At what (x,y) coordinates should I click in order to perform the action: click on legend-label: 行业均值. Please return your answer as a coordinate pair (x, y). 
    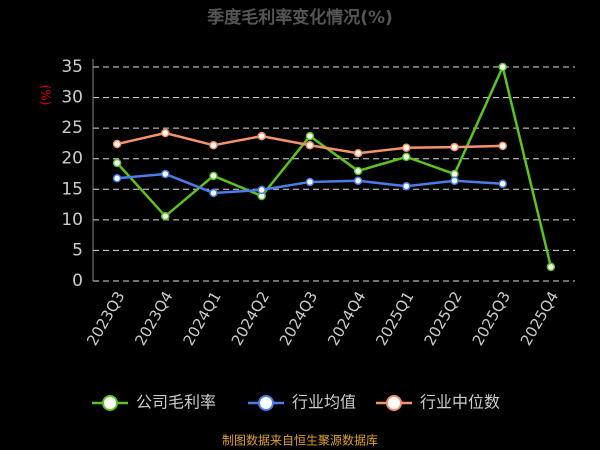
    Looking at the image, I should click on (324, 402).